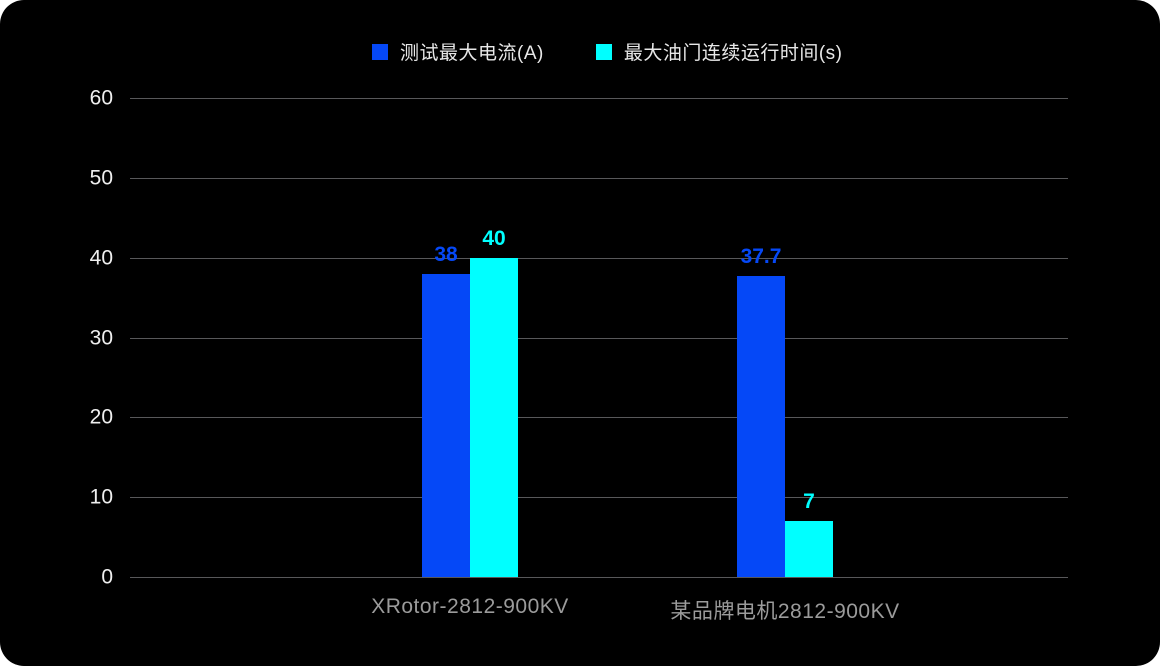  I want to click on bar-value-label-series1-category1: 38, so click(446, 254).